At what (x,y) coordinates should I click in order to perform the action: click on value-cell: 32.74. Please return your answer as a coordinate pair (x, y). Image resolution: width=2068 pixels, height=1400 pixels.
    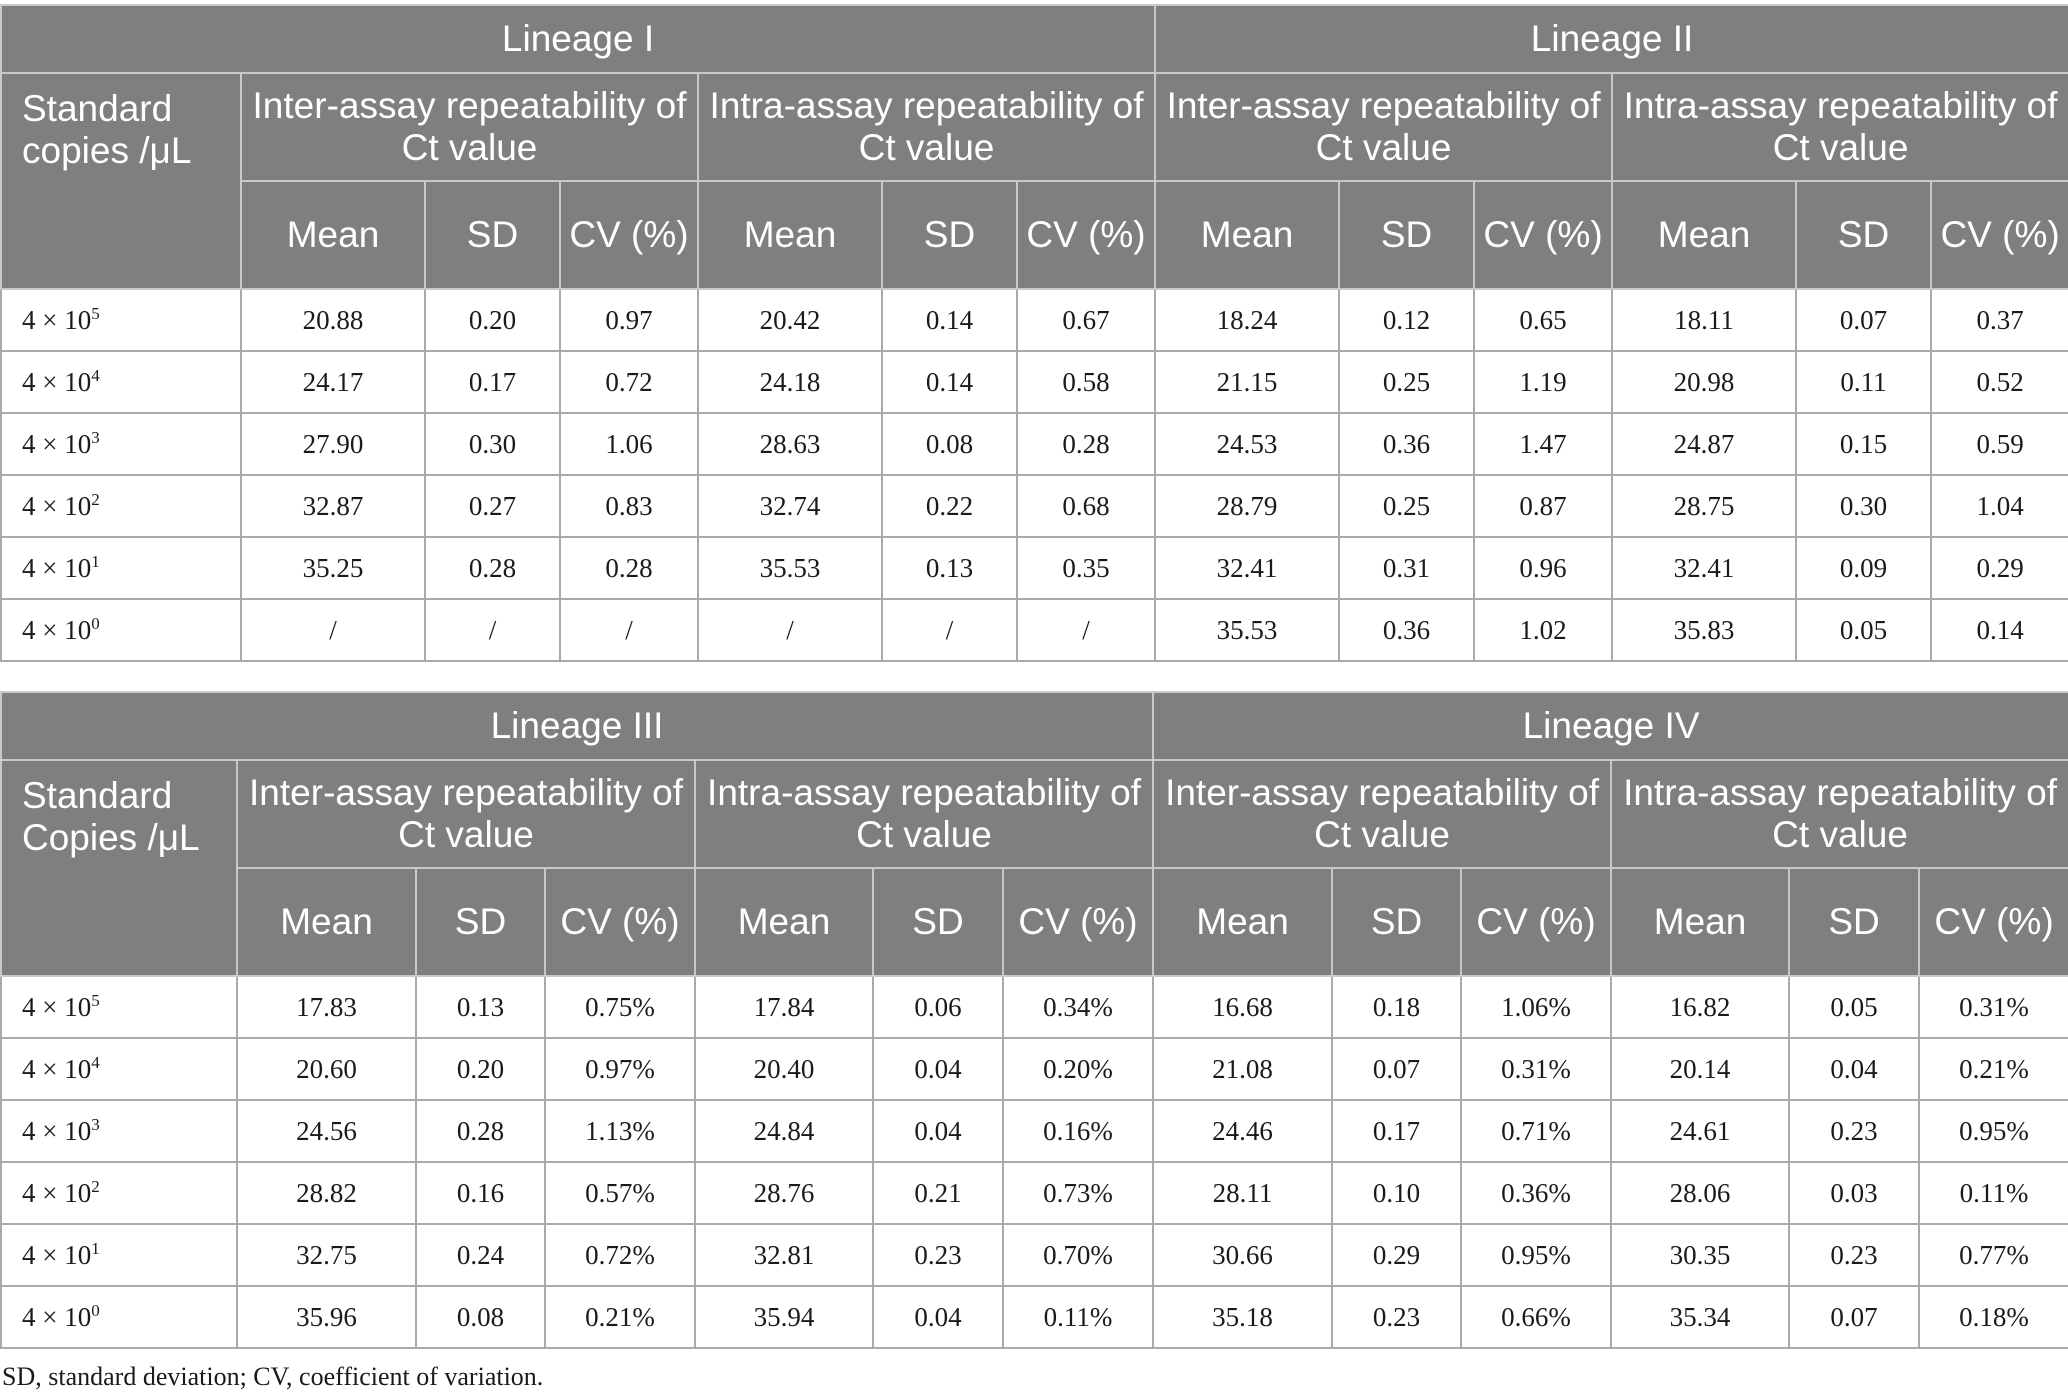
    Looking at the image, I should click on (790, 506).